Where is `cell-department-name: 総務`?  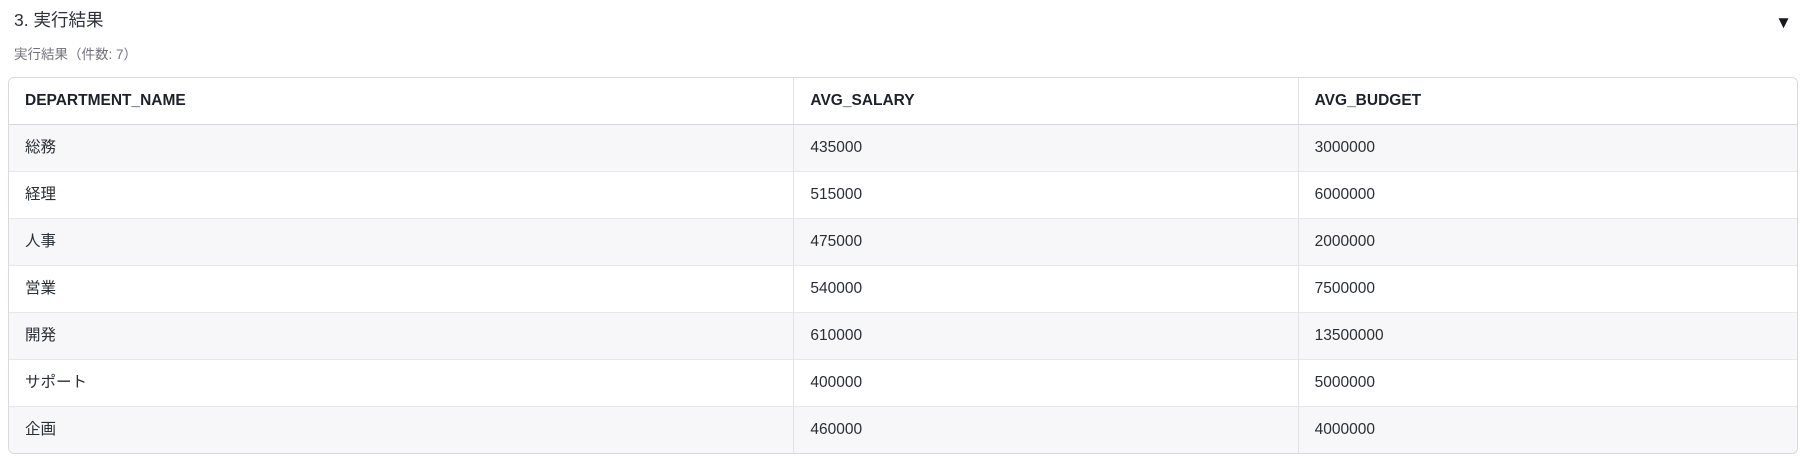 cell-department-name: 総務 is located at coordinates (41, 147).